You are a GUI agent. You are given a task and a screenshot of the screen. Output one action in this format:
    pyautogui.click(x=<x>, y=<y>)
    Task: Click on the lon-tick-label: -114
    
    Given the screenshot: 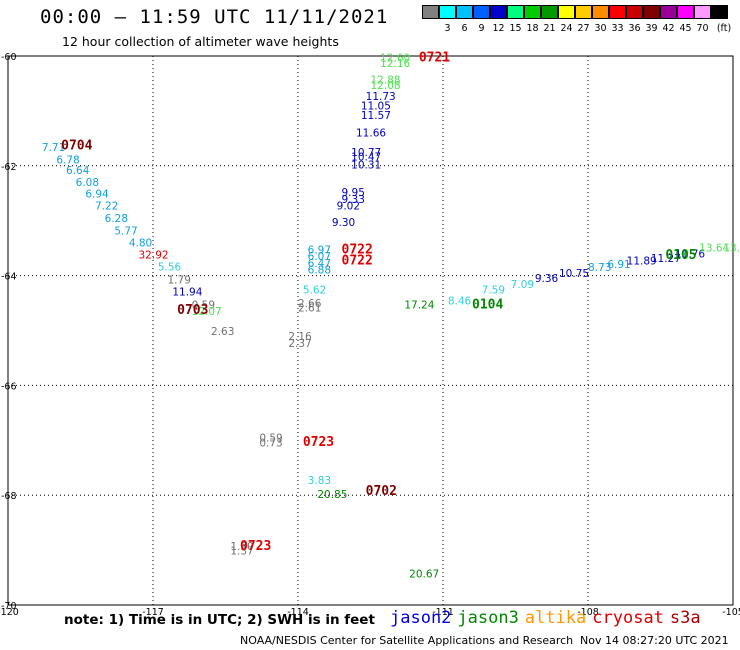 What is the action you would take?
    pyautogui.click(x=298, y=612)
    